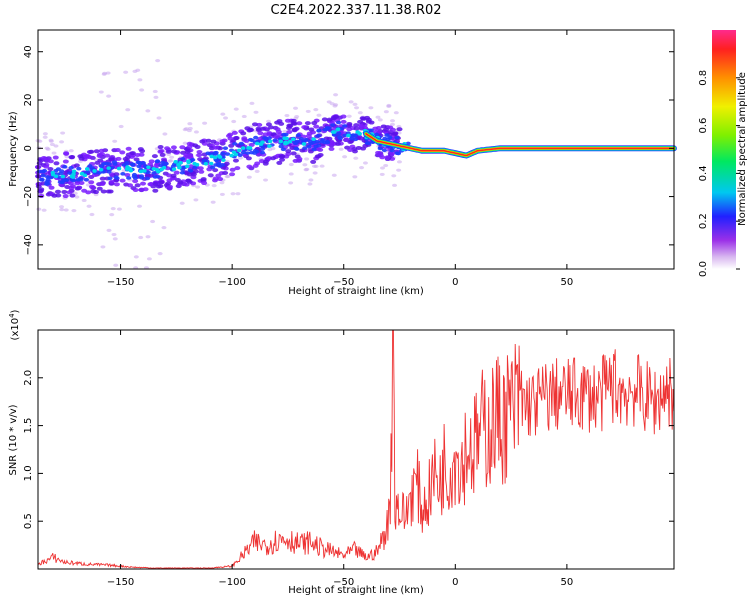 This screenshot has width=750, height=600. Describe the element at coordinates (343, 282) in the screenshot. I see `x-tick-label: −50` at that location.